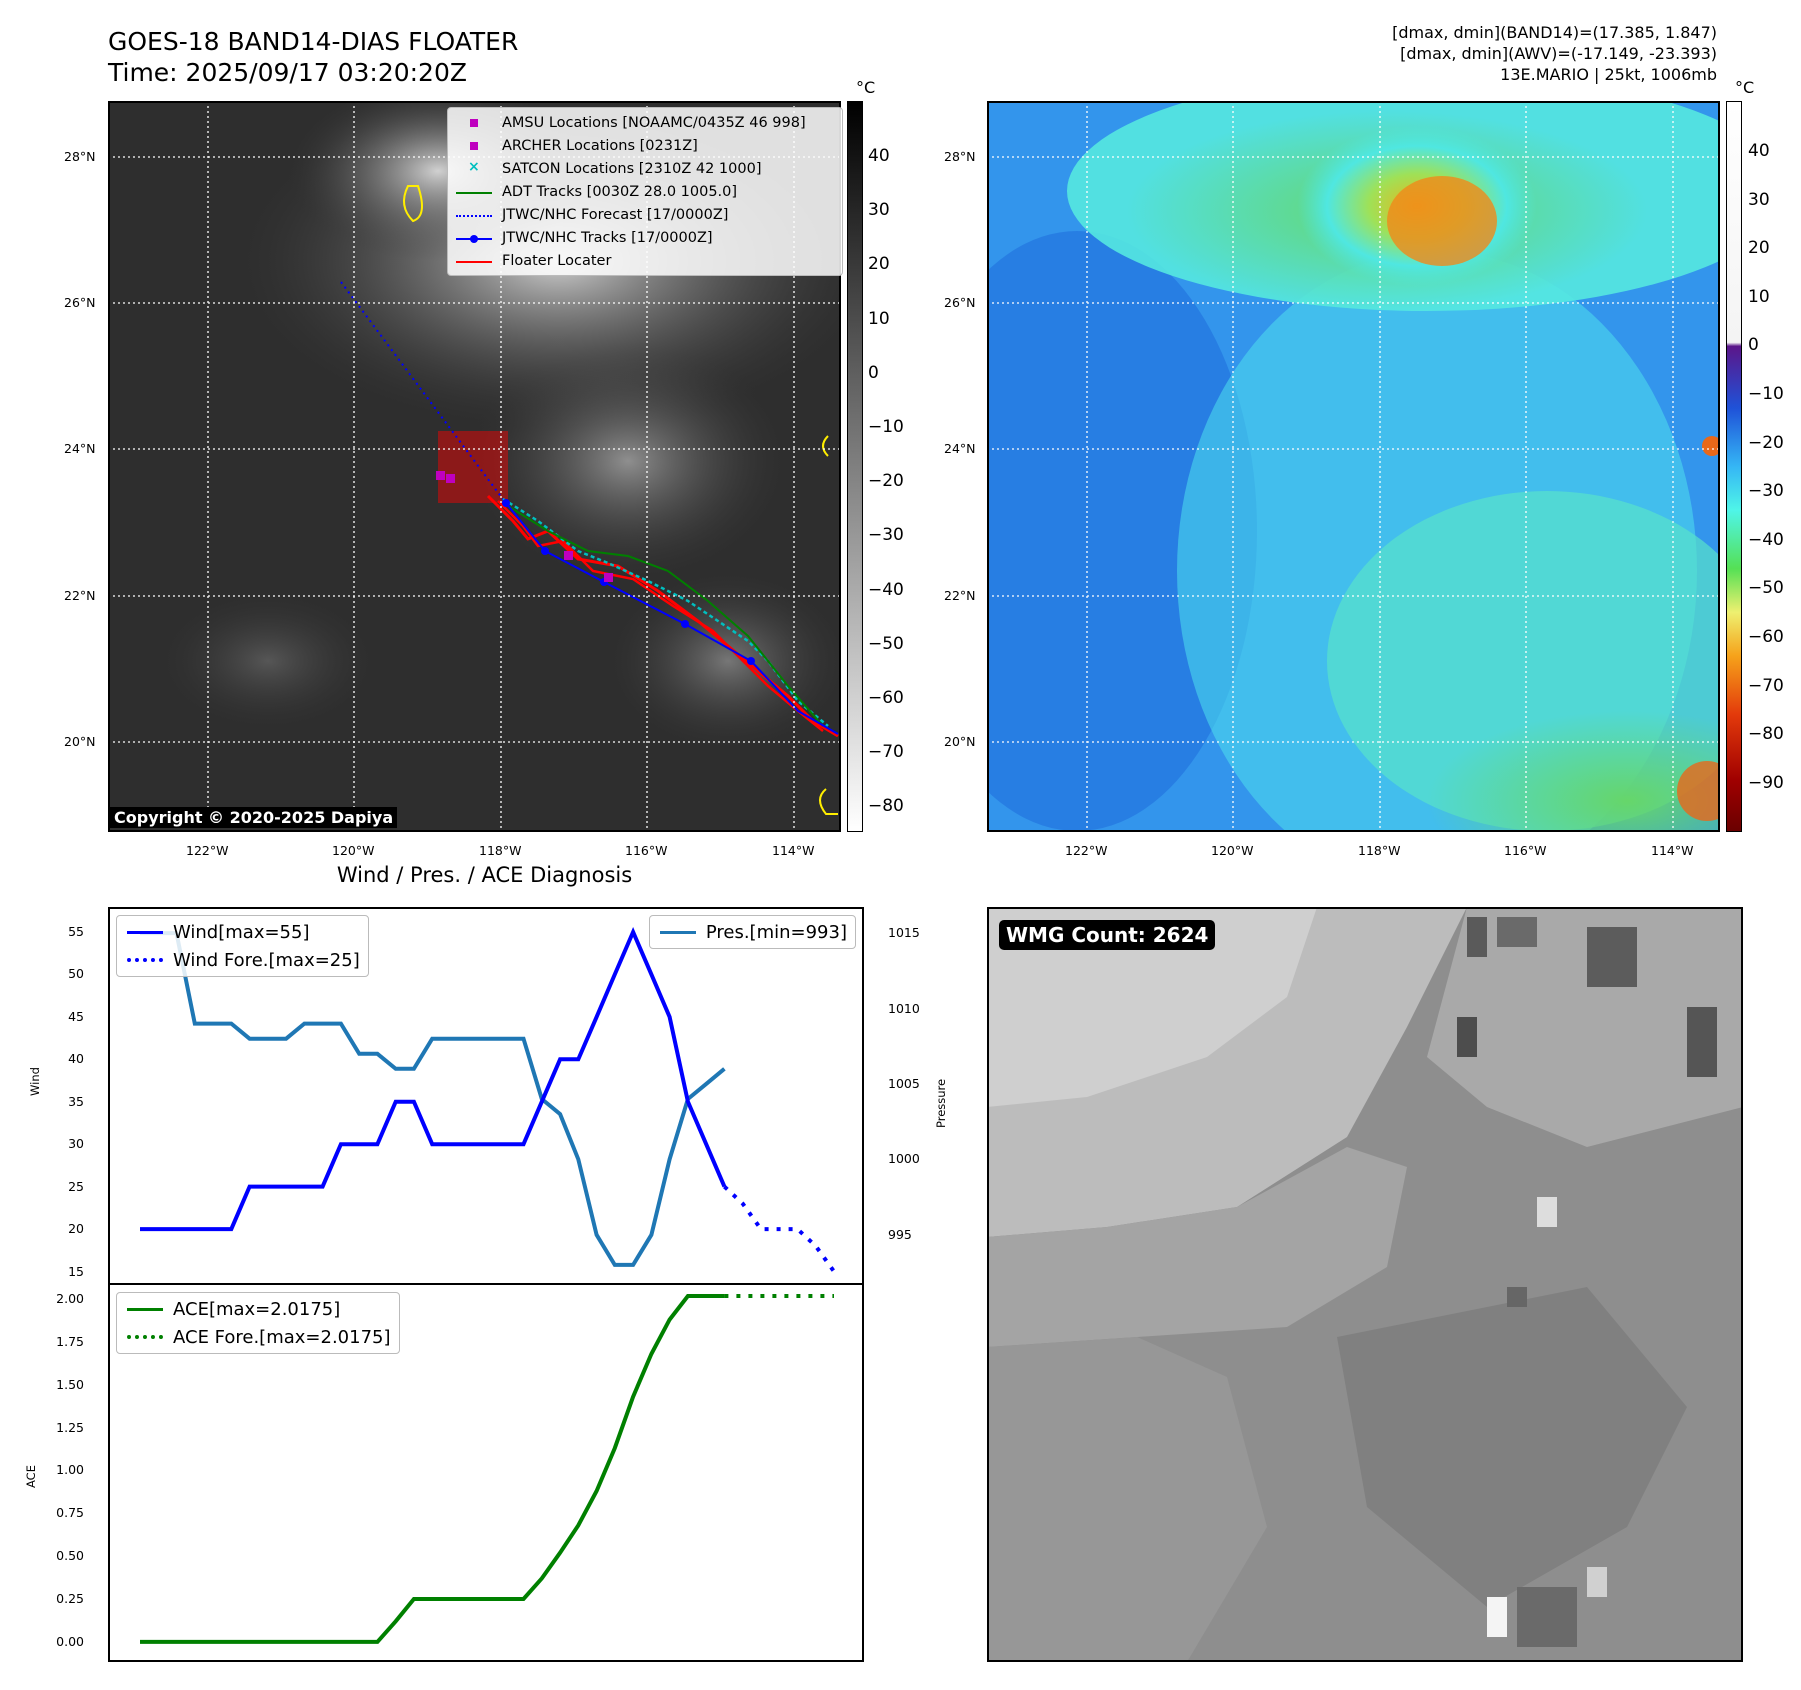 This screenshot has width=1801, height=1690. I want to click on axis-tick-label: 995, so click(900, 1234).